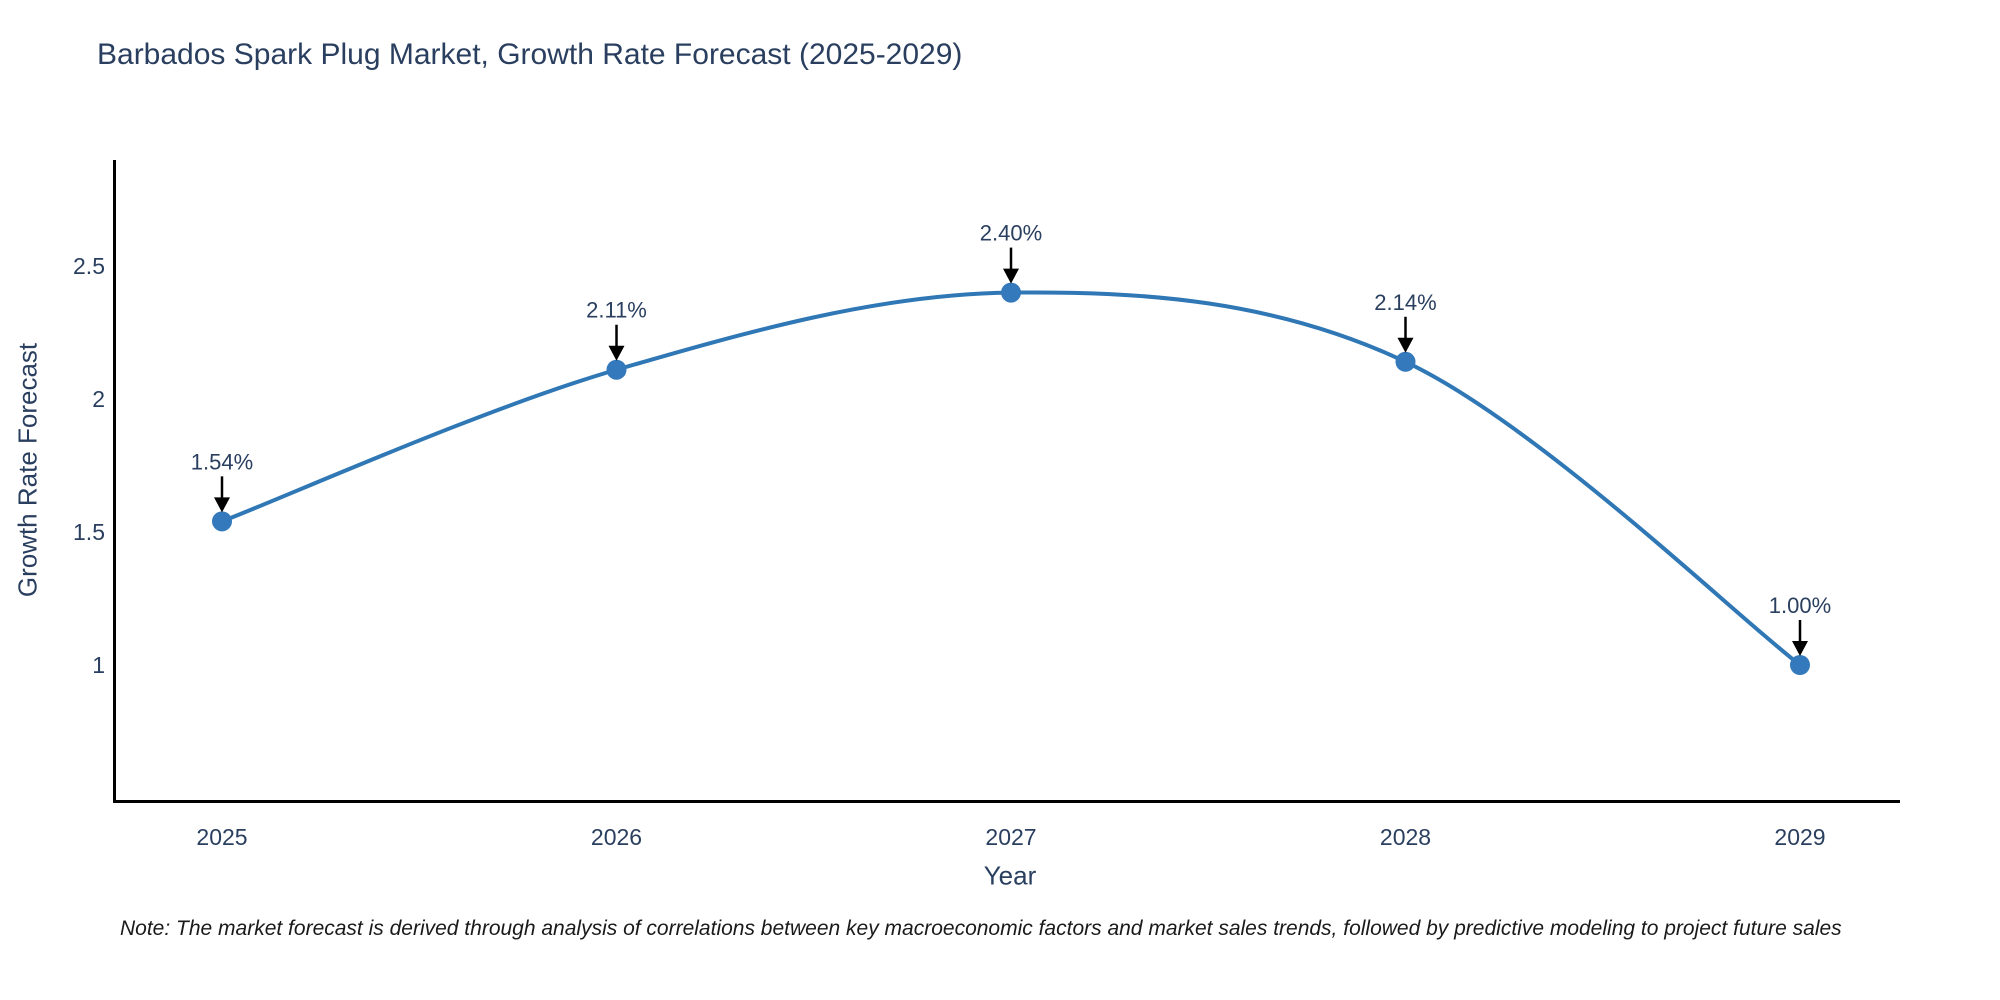 The width and height of the screenshot is (2000, 1000). I want to click on x-tick-label: 2029, so click(1799, 837).